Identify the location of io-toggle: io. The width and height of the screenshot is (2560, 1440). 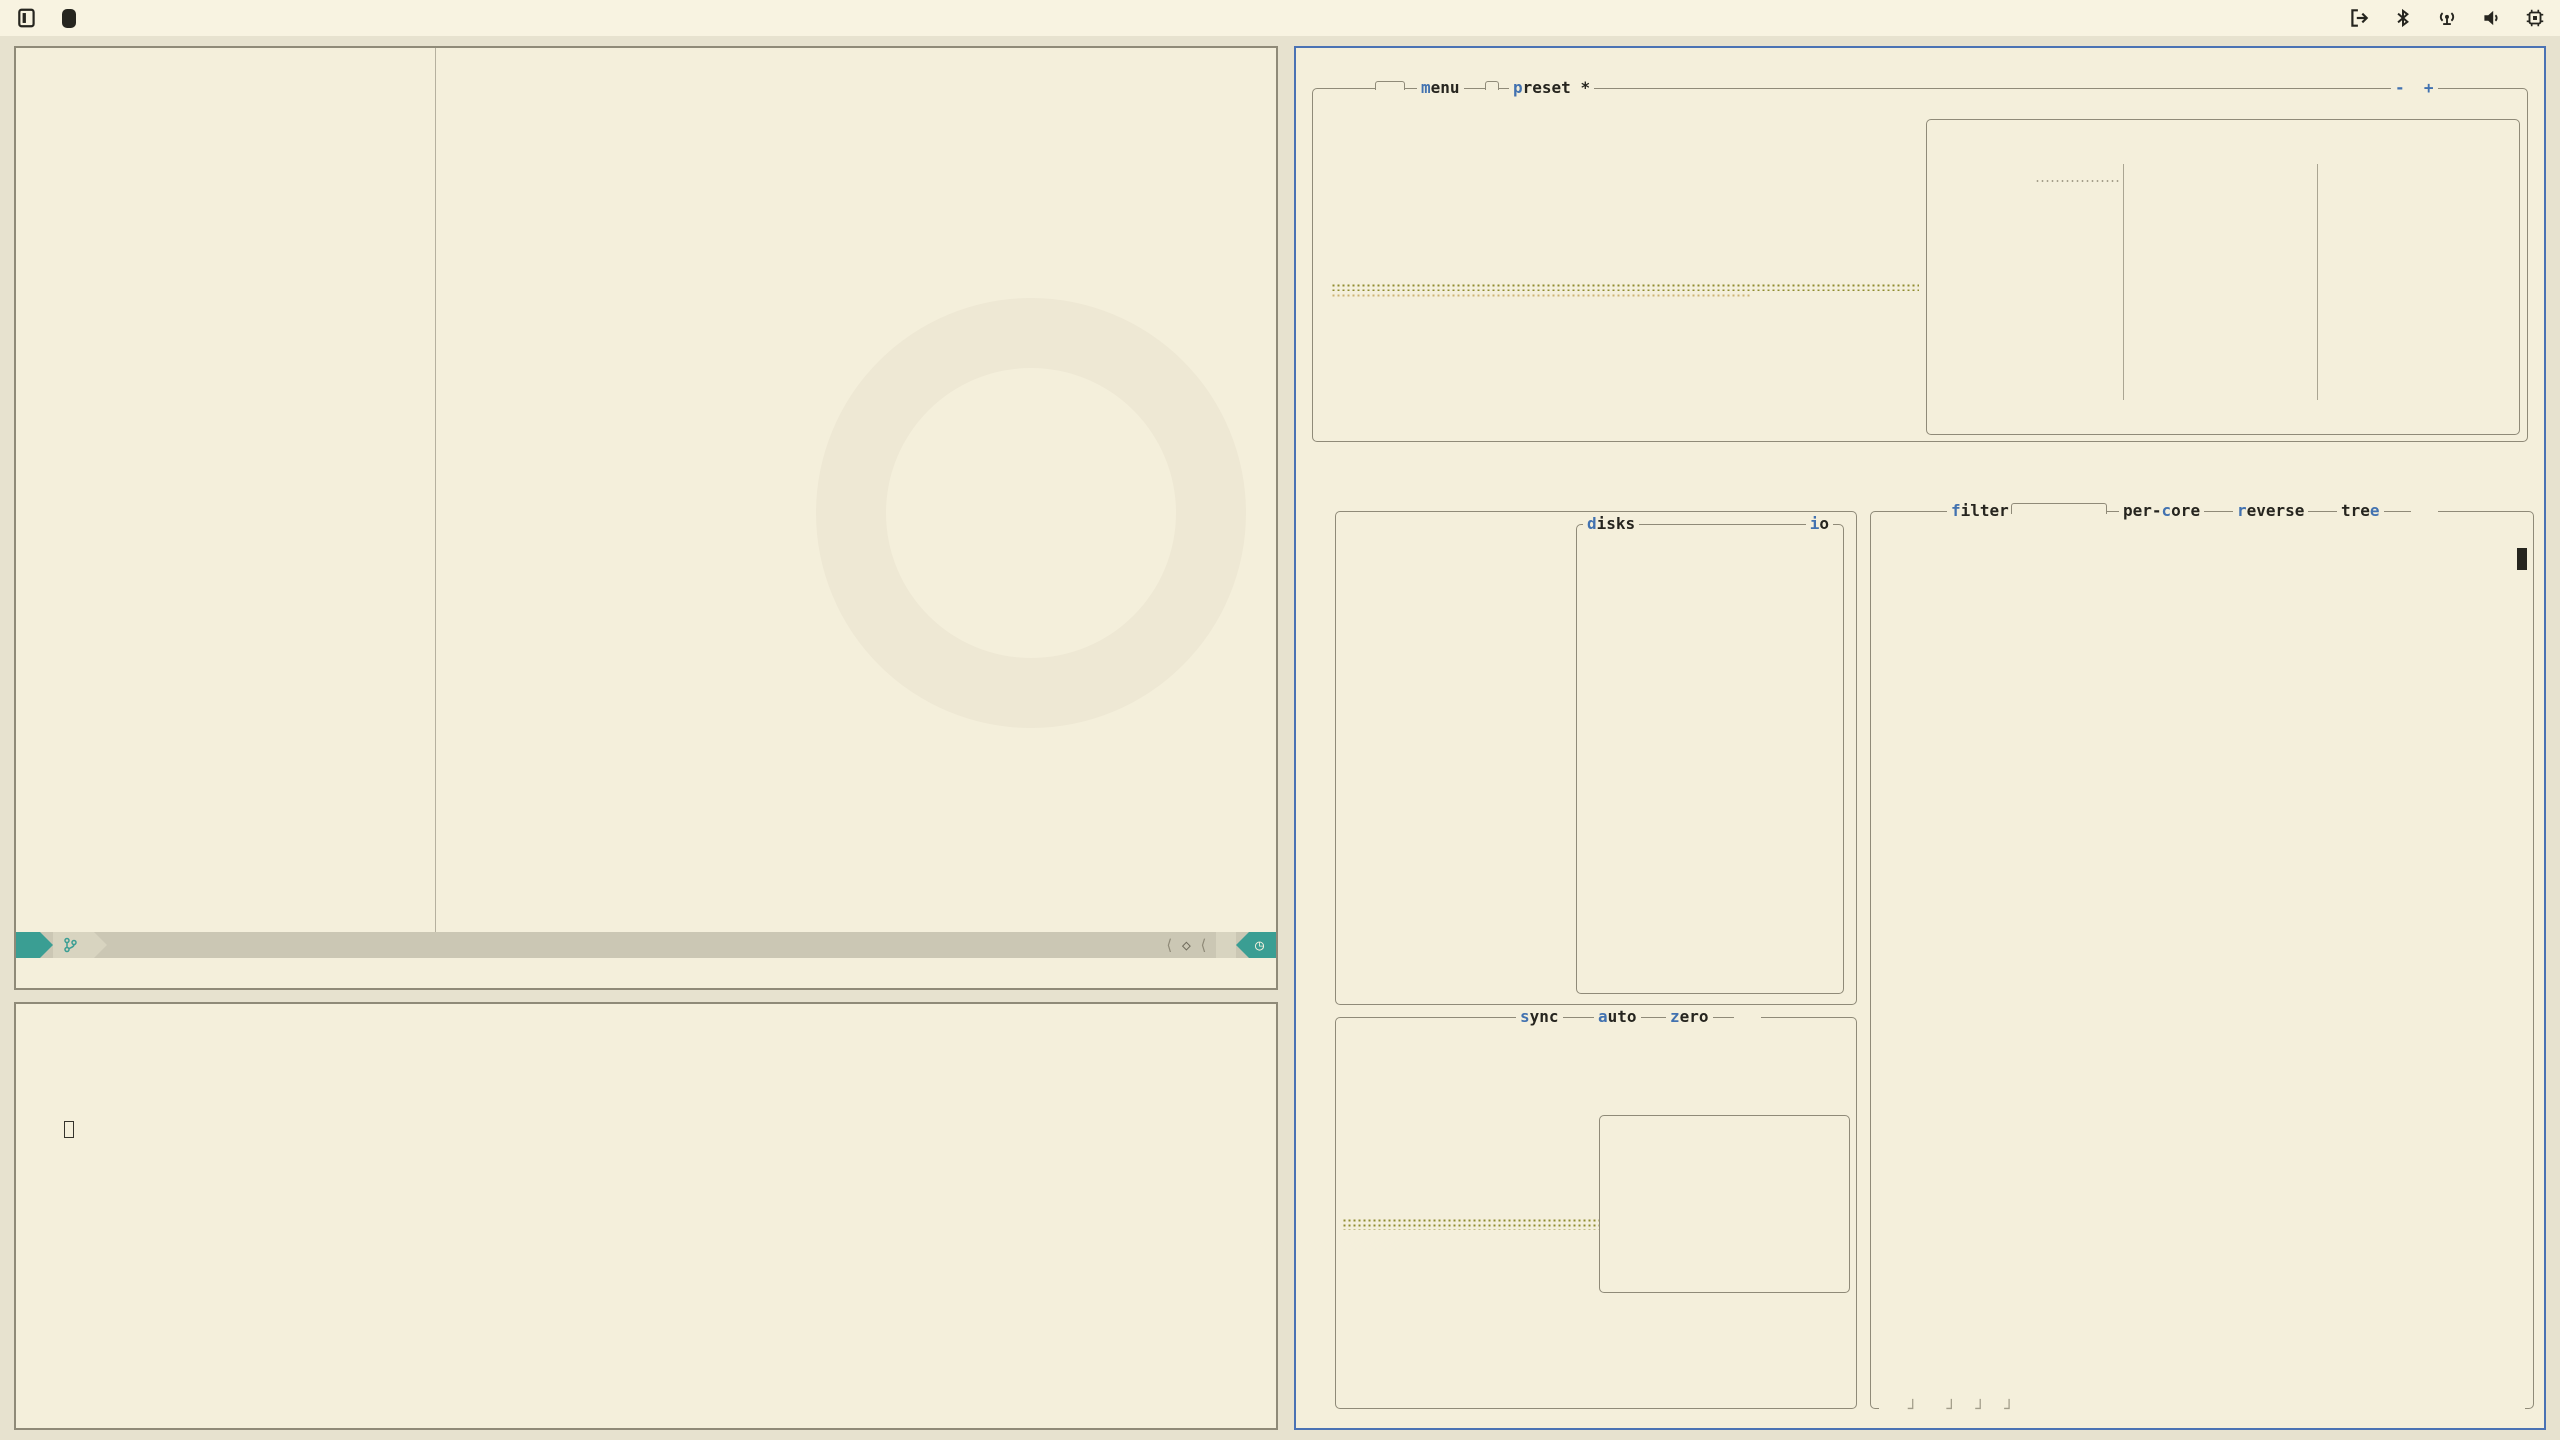
(1819, 524).